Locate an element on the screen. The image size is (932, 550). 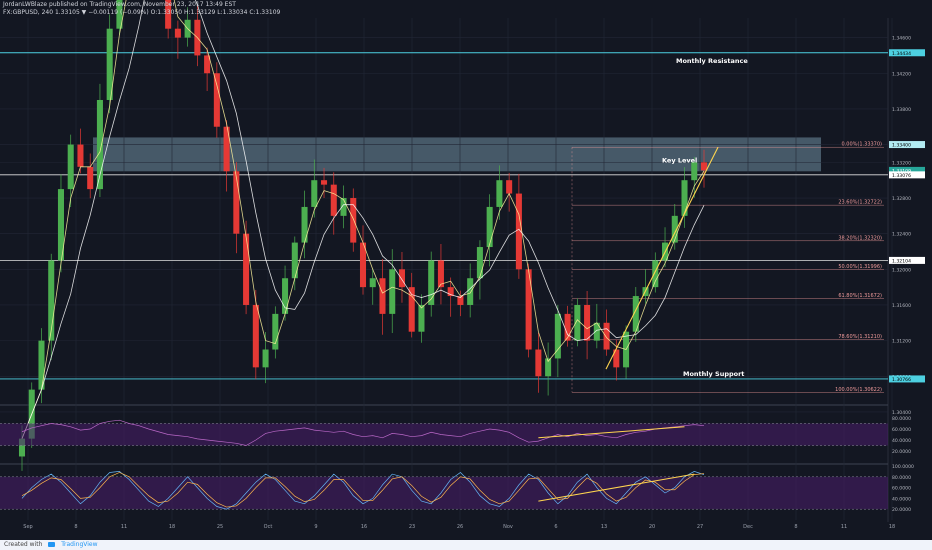
support-price-flag-bg is located at coordinates (907, 379).